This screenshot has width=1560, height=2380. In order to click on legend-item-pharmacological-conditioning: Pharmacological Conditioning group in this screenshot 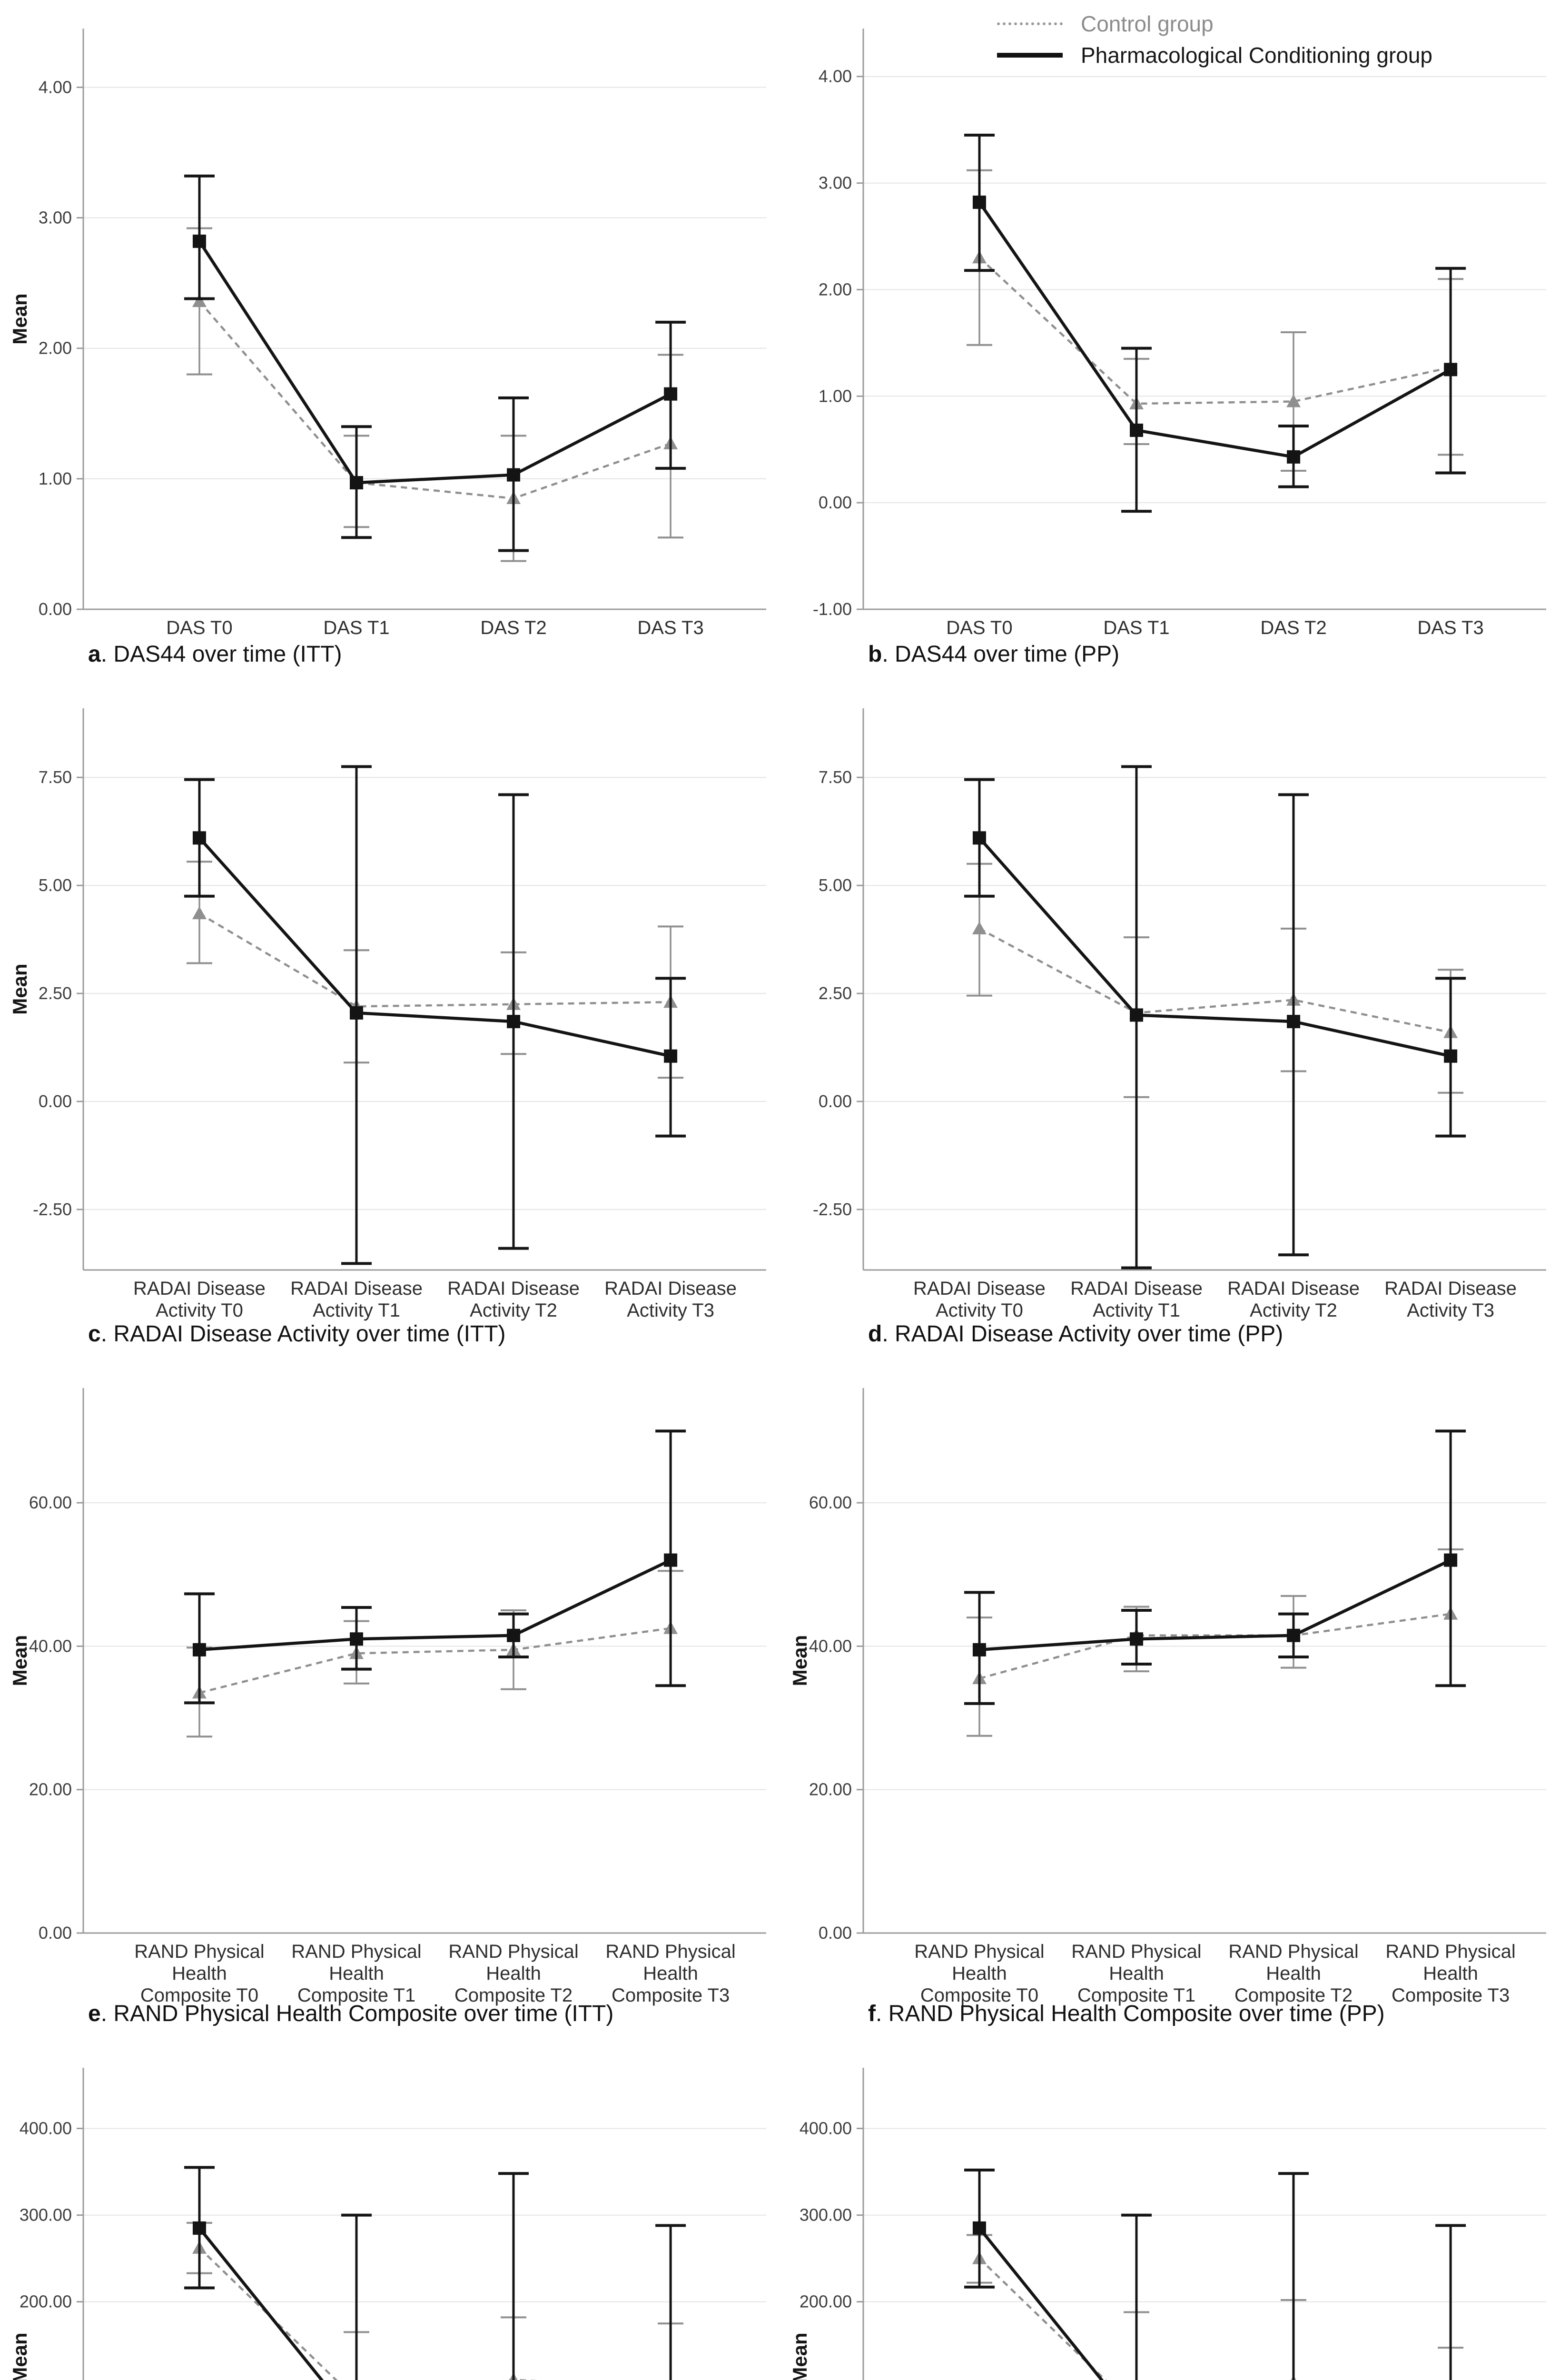, I will do `click(1214, 55)`.